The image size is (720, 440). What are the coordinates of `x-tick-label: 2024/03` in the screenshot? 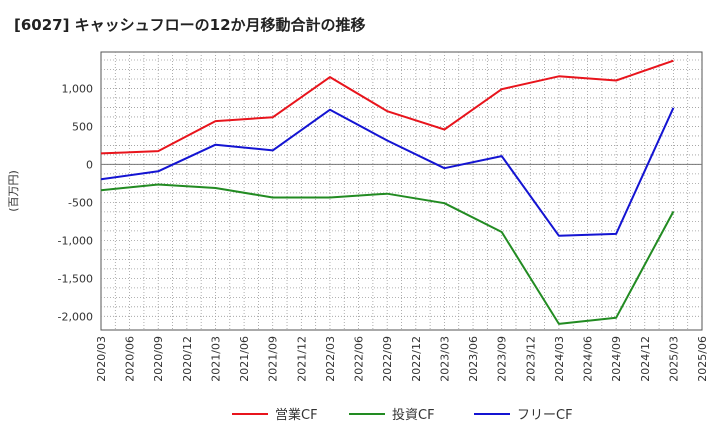 It's located at (559, 359).